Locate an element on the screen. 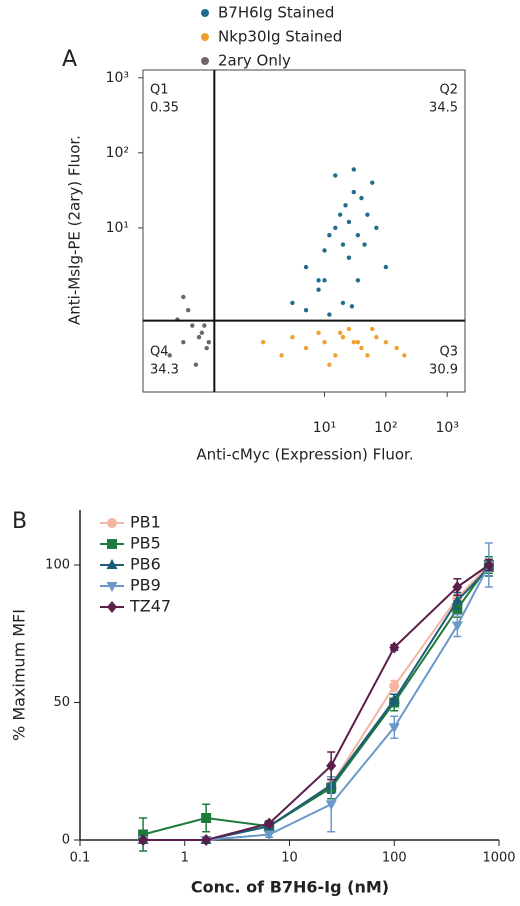 Image resolution: width=520 pixels, height=906 pixels. legend-label: B7H6Ig Stained is located at coordinates (276, 13).